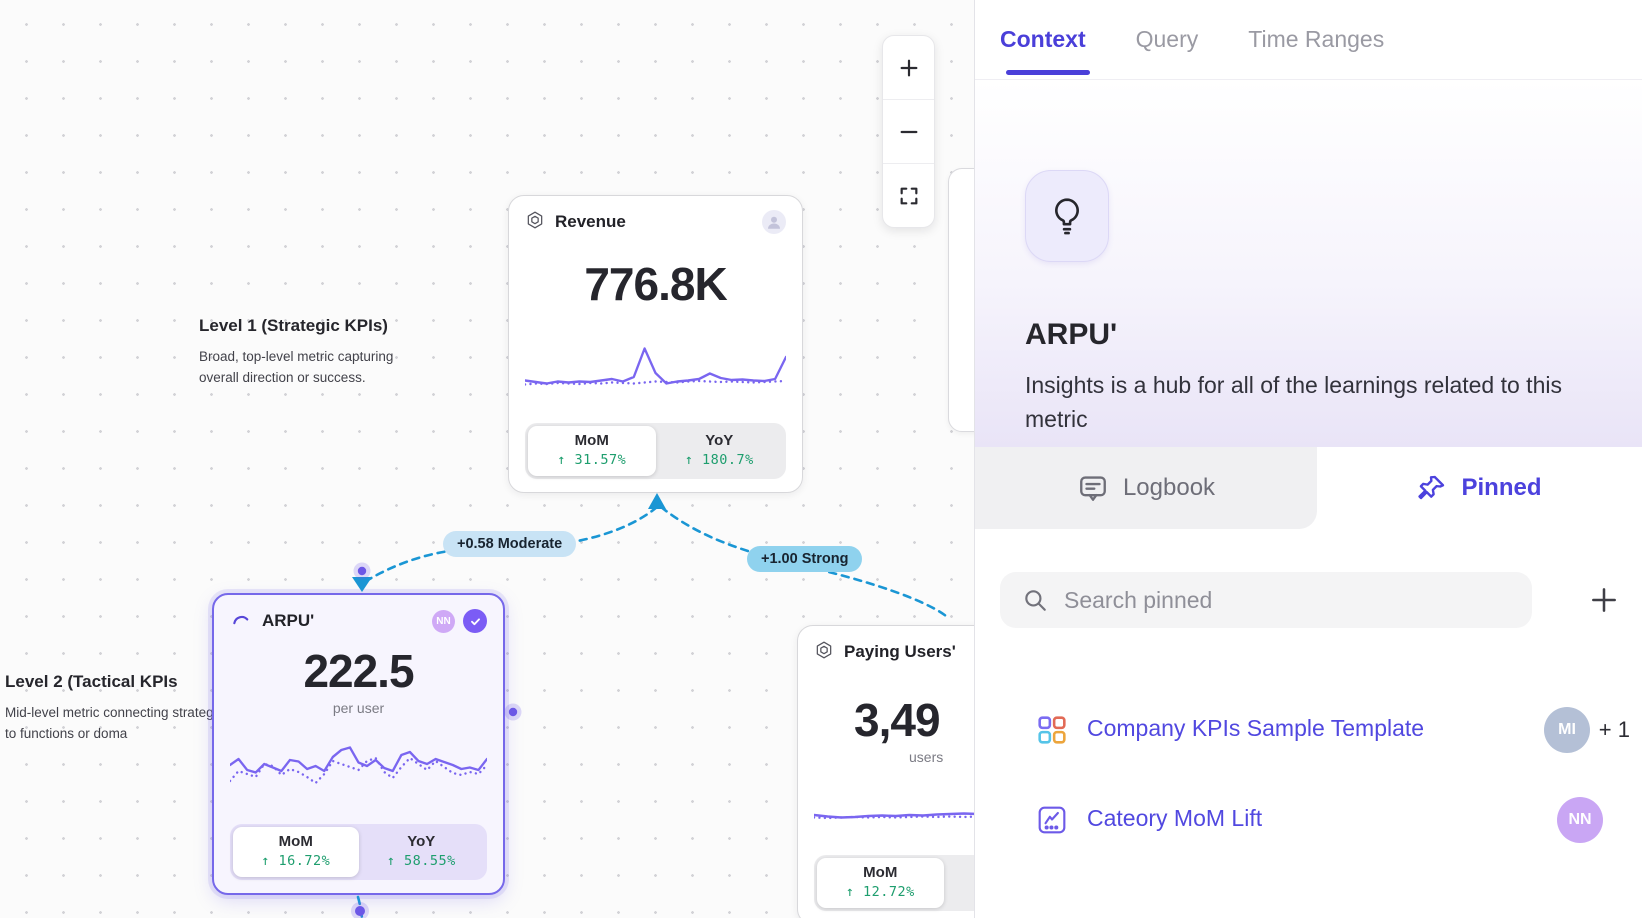  I want to click on canvas-zoom-toolbar, so click(908, 131).